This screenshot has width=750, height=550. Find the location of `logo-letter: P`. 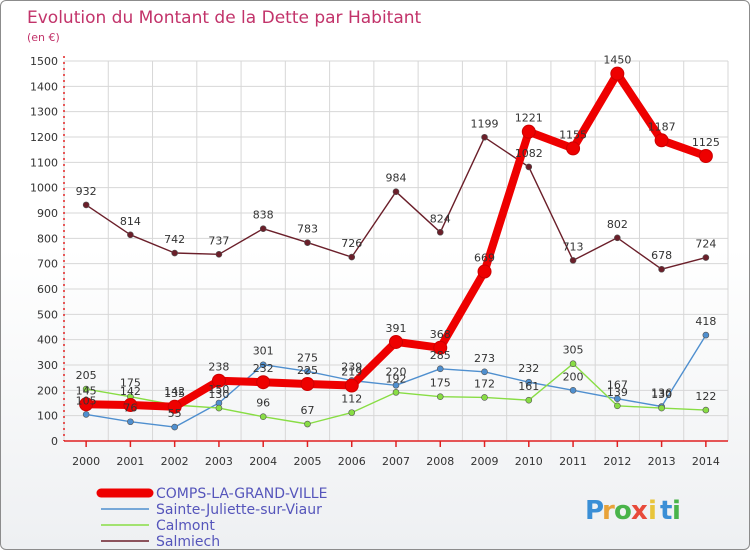

logo-letter: P is located at coordinates (594, 511).